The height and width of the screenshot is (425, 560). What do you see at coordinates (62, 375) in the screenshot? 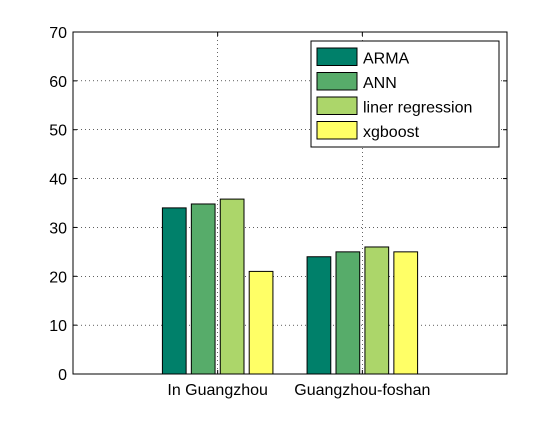
I see `y-tick-label: 0` at bounding box center [62, 375].